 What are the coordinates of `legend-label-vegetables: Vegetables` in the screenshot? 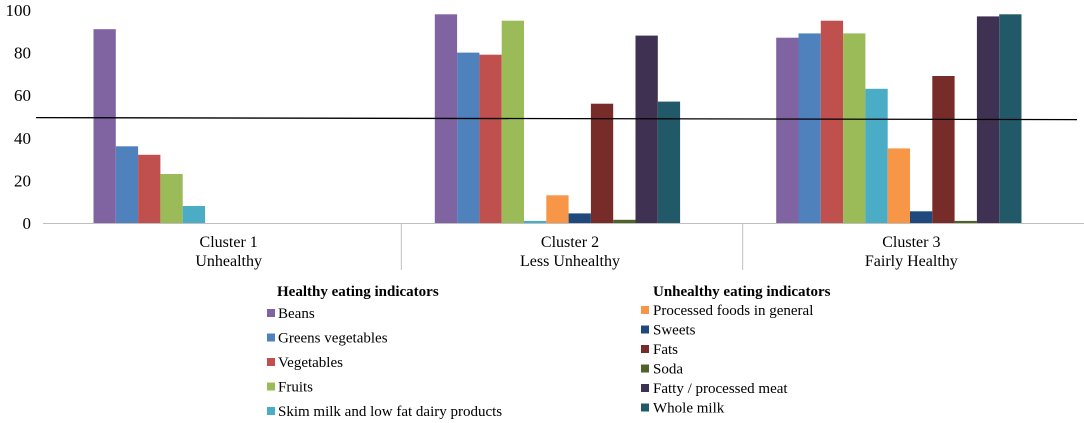 It's located at (310, 363).